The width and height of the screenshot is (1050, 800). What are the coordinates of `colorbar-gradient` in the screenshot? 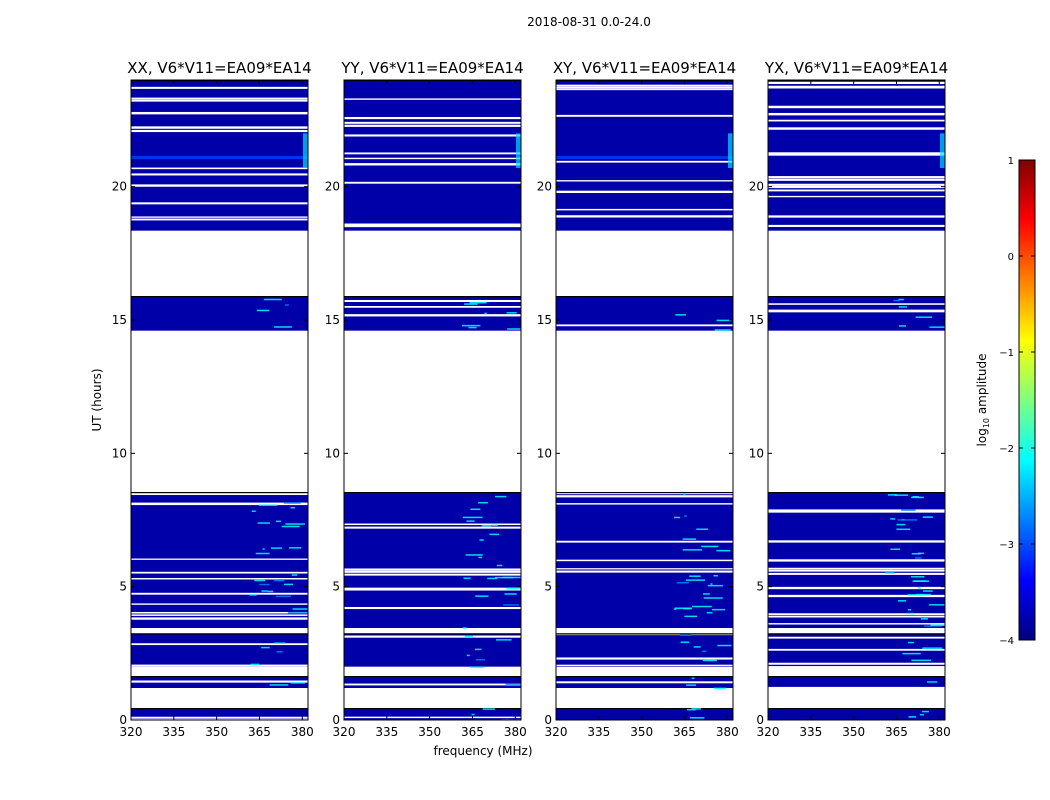 It's located at (1027, 400).